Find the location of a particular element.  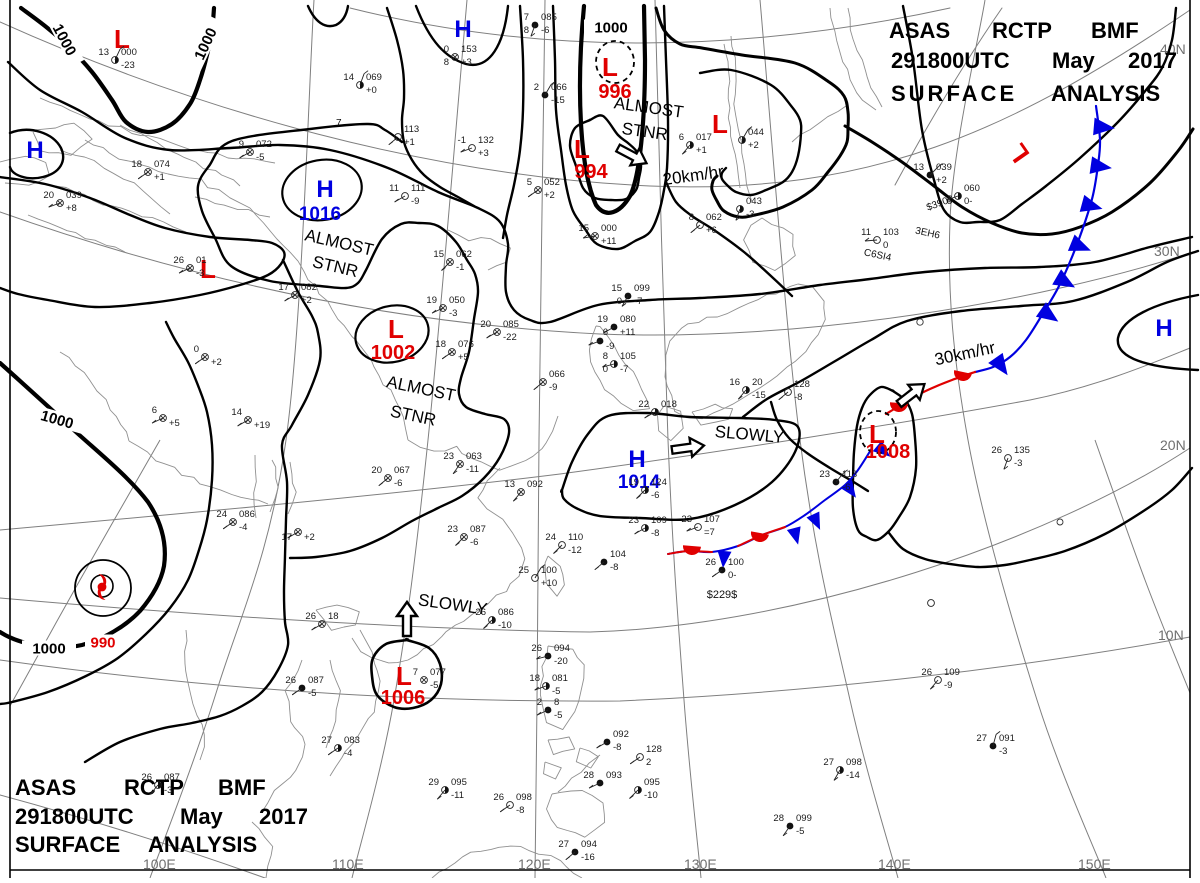

svg-text: 066 is located at coordinates (557, 374).